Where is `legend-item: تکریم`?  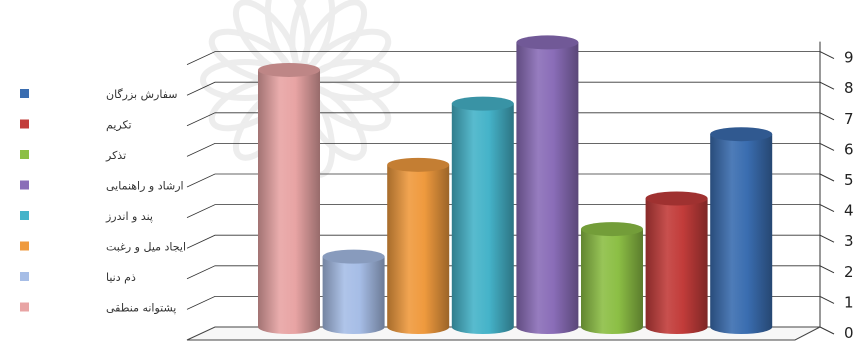
legend-item: تکریم is located at coordinates (76, 125).